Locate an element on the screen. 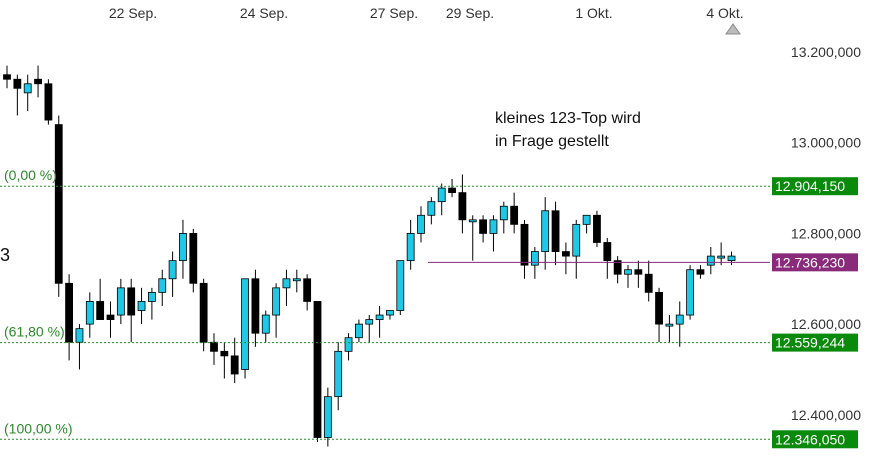 This screenshot has width=872, height=456. resistance-price-label: 12.736,230 is located at coordinates (810, 262).